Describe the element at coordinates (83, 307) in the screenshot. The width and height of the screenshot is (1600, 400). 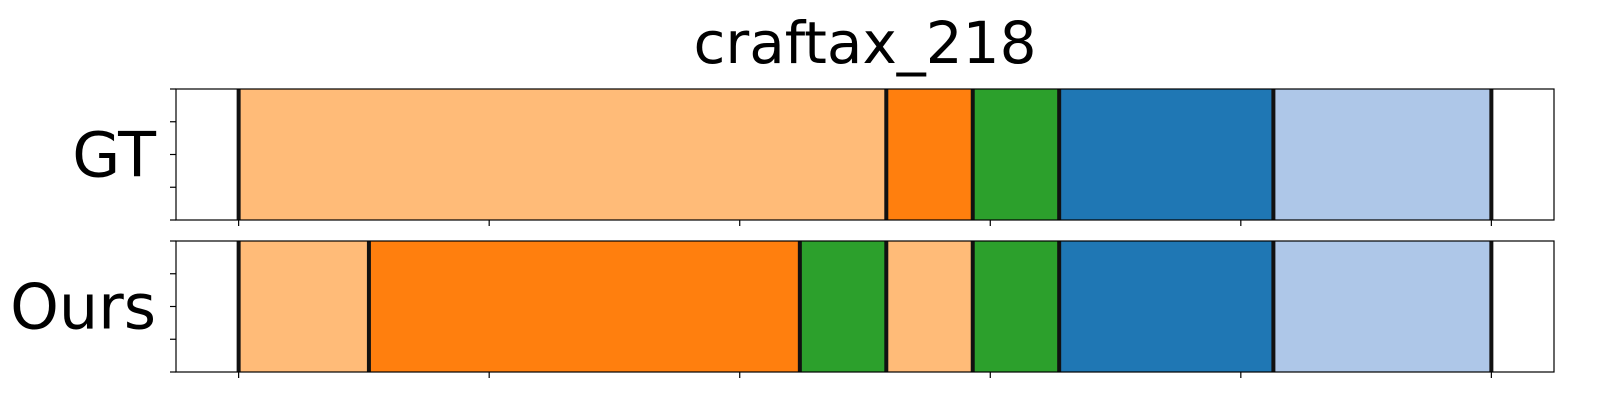
I see `row-label-1: Ours` at that location.